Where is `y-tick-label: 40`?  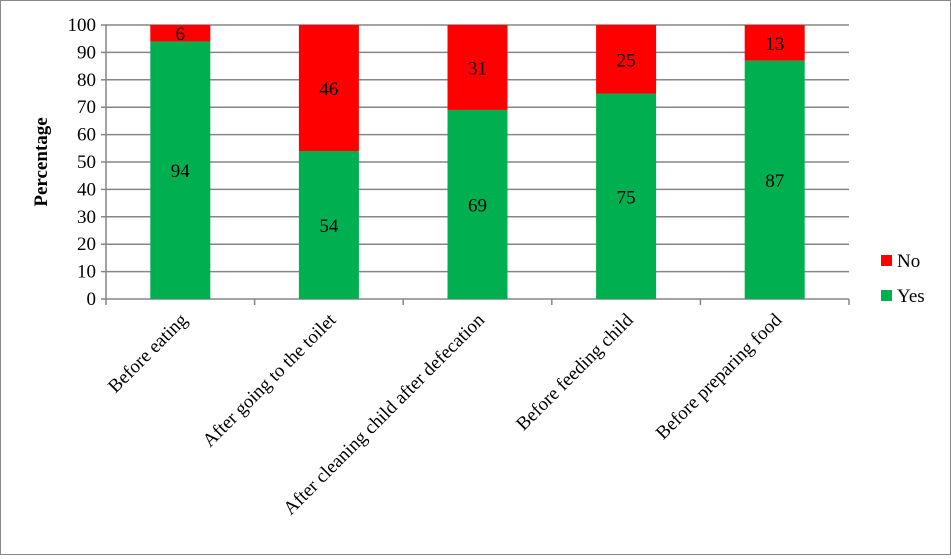 y-tick-label: 40 is located at coordinates (86, 189).